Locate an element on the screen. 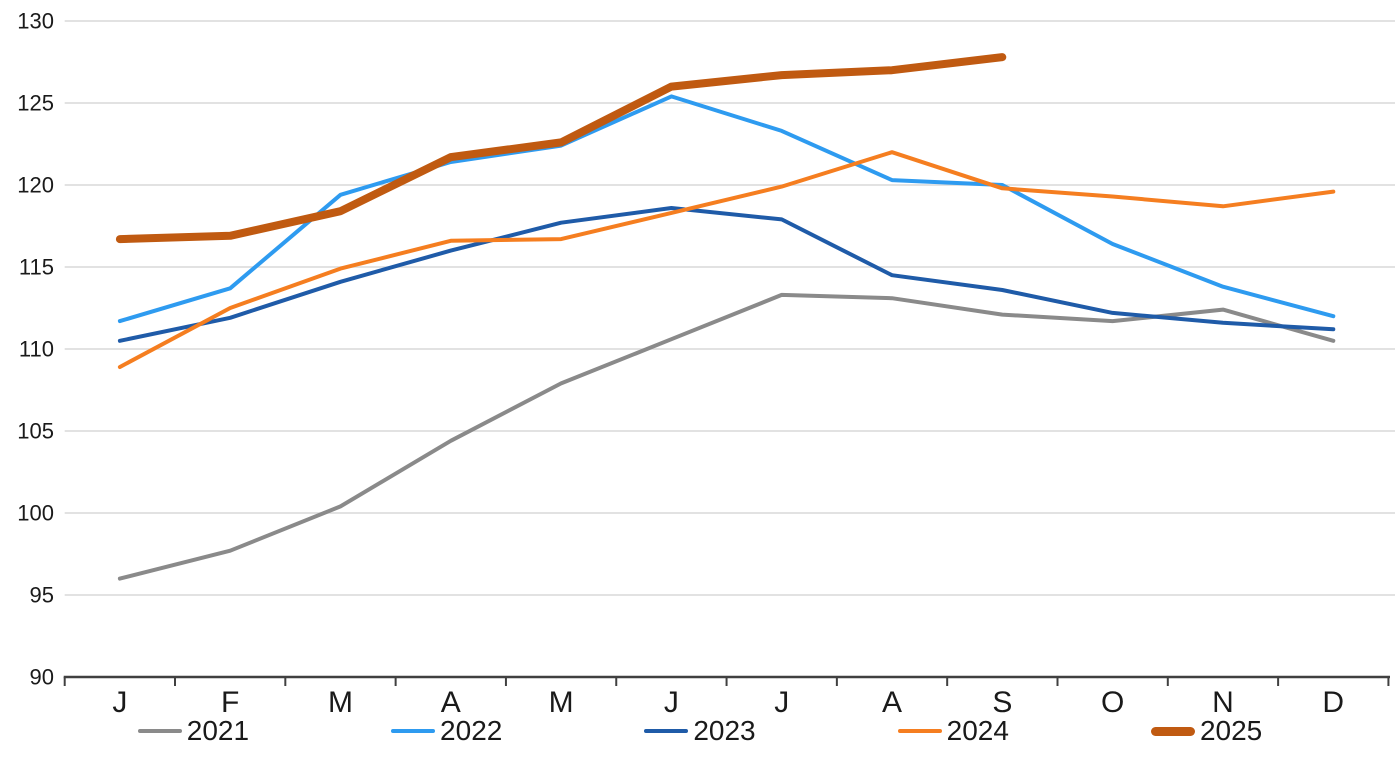  legend-item-2025: 2025 is located at coordinates (1206, 730).